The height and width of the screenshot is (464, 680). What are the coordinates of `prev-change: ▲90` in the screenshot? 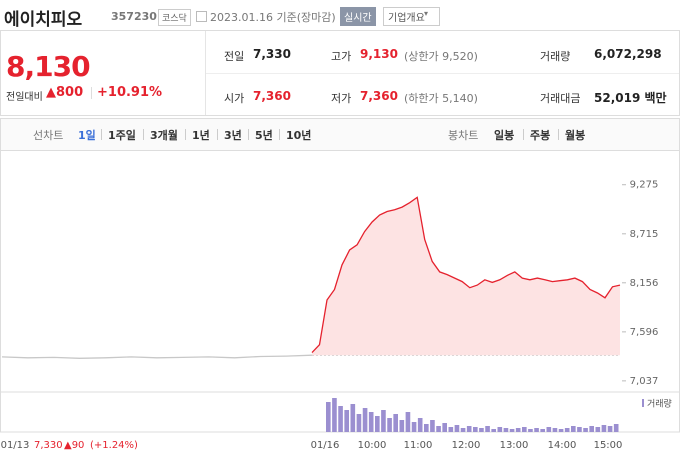 It's located at (74, 445).